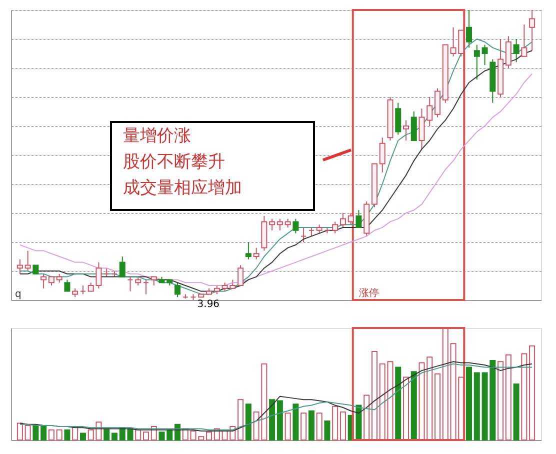 The height and width of the screenshot is (454, 556). What do you see at coordinates (157, 136) in the screenshot?
I see `annotation: 量增价涨` at bounding box center [157, 136].